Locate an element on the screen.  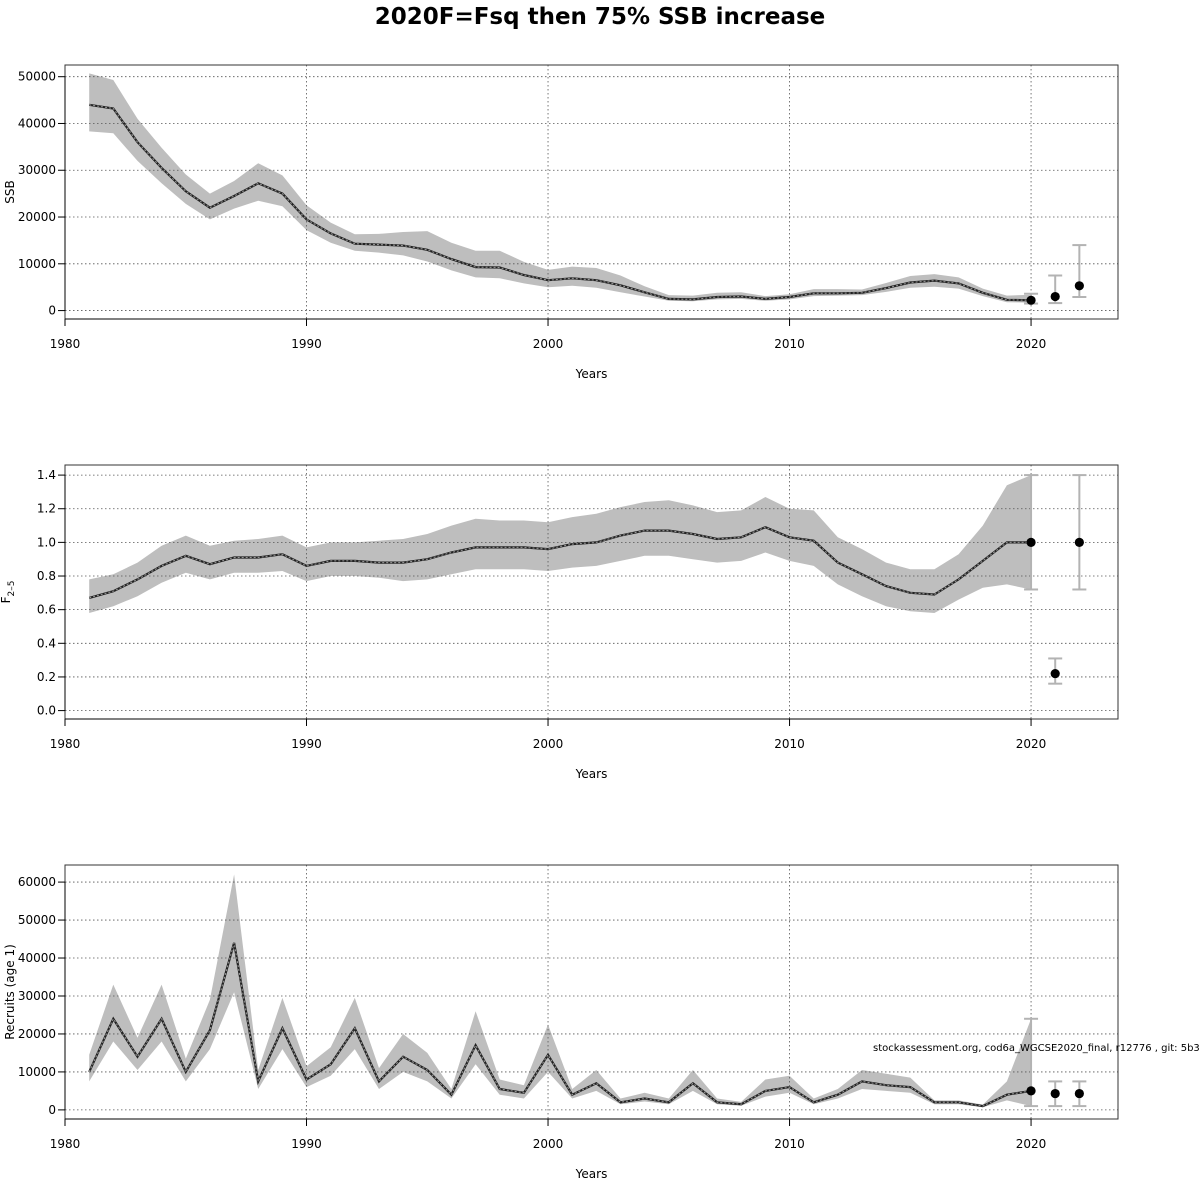
confidence-band is located at coordinates (560, 544).